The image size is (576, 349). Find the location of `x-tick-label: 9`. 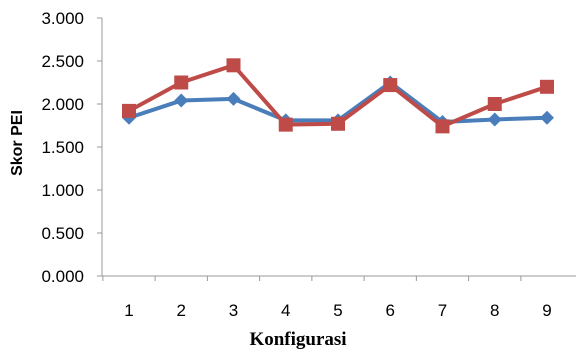

x-tick-label: 9 is located at coordinates (546, 310).